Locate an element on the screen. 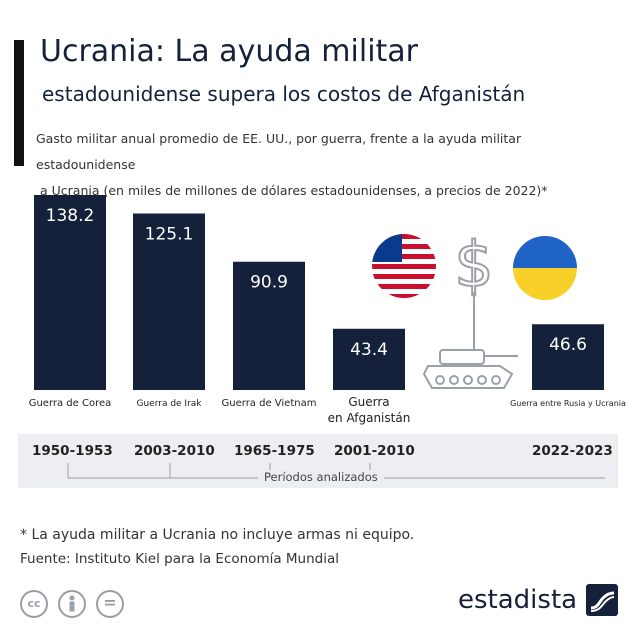  period-label-2: 1965-1975 is located at coordinates (274, 451).